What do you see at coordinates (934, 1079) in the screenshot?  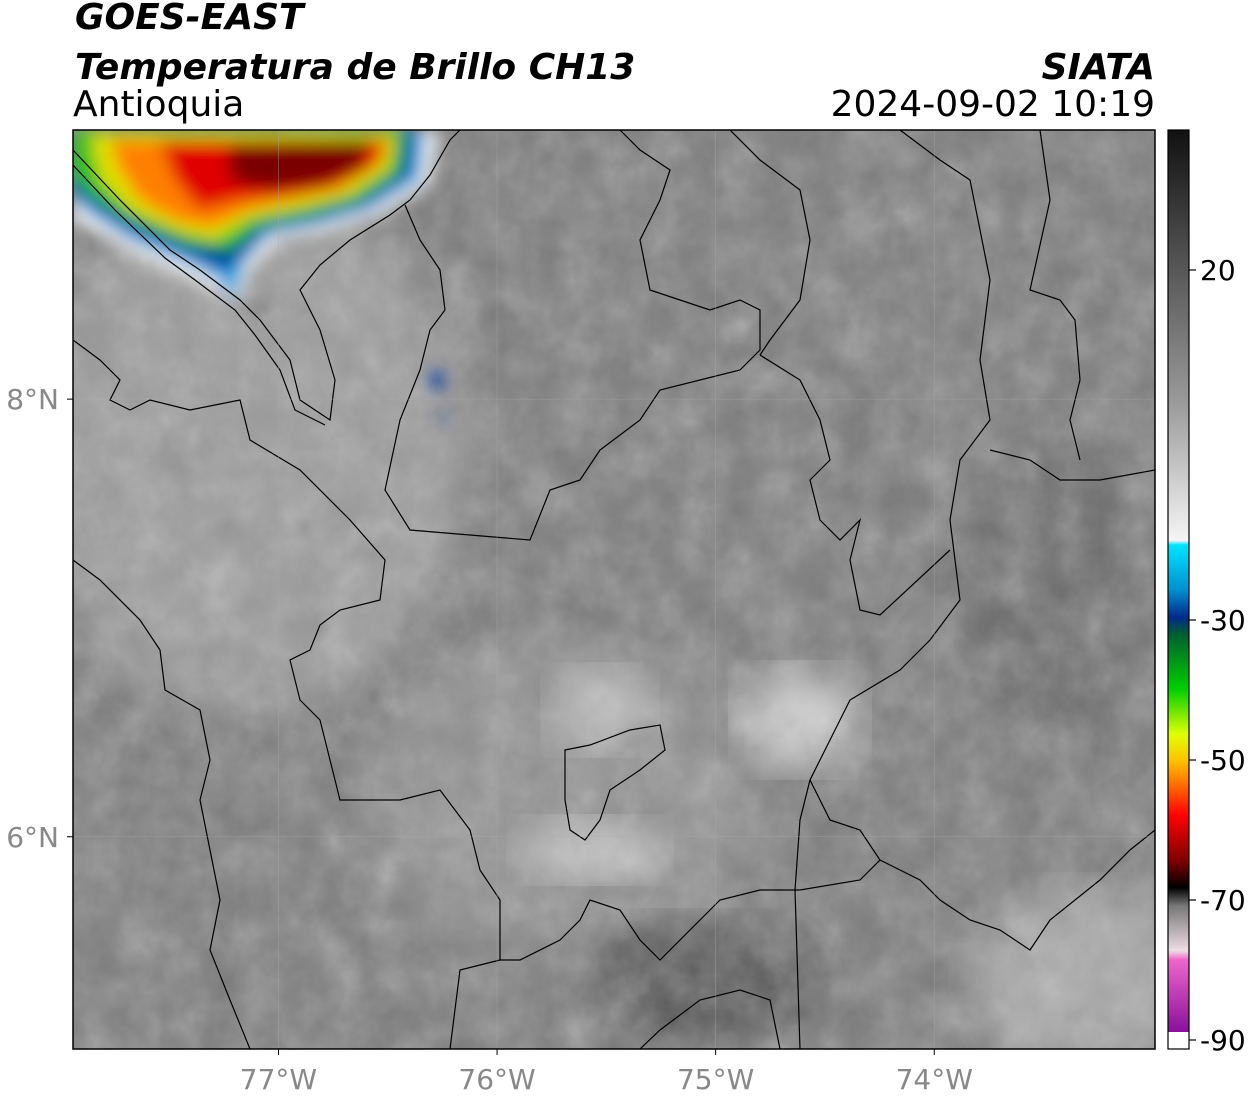 I see `lon-tick-label: 74°W` at bounding box center [934, 1079].